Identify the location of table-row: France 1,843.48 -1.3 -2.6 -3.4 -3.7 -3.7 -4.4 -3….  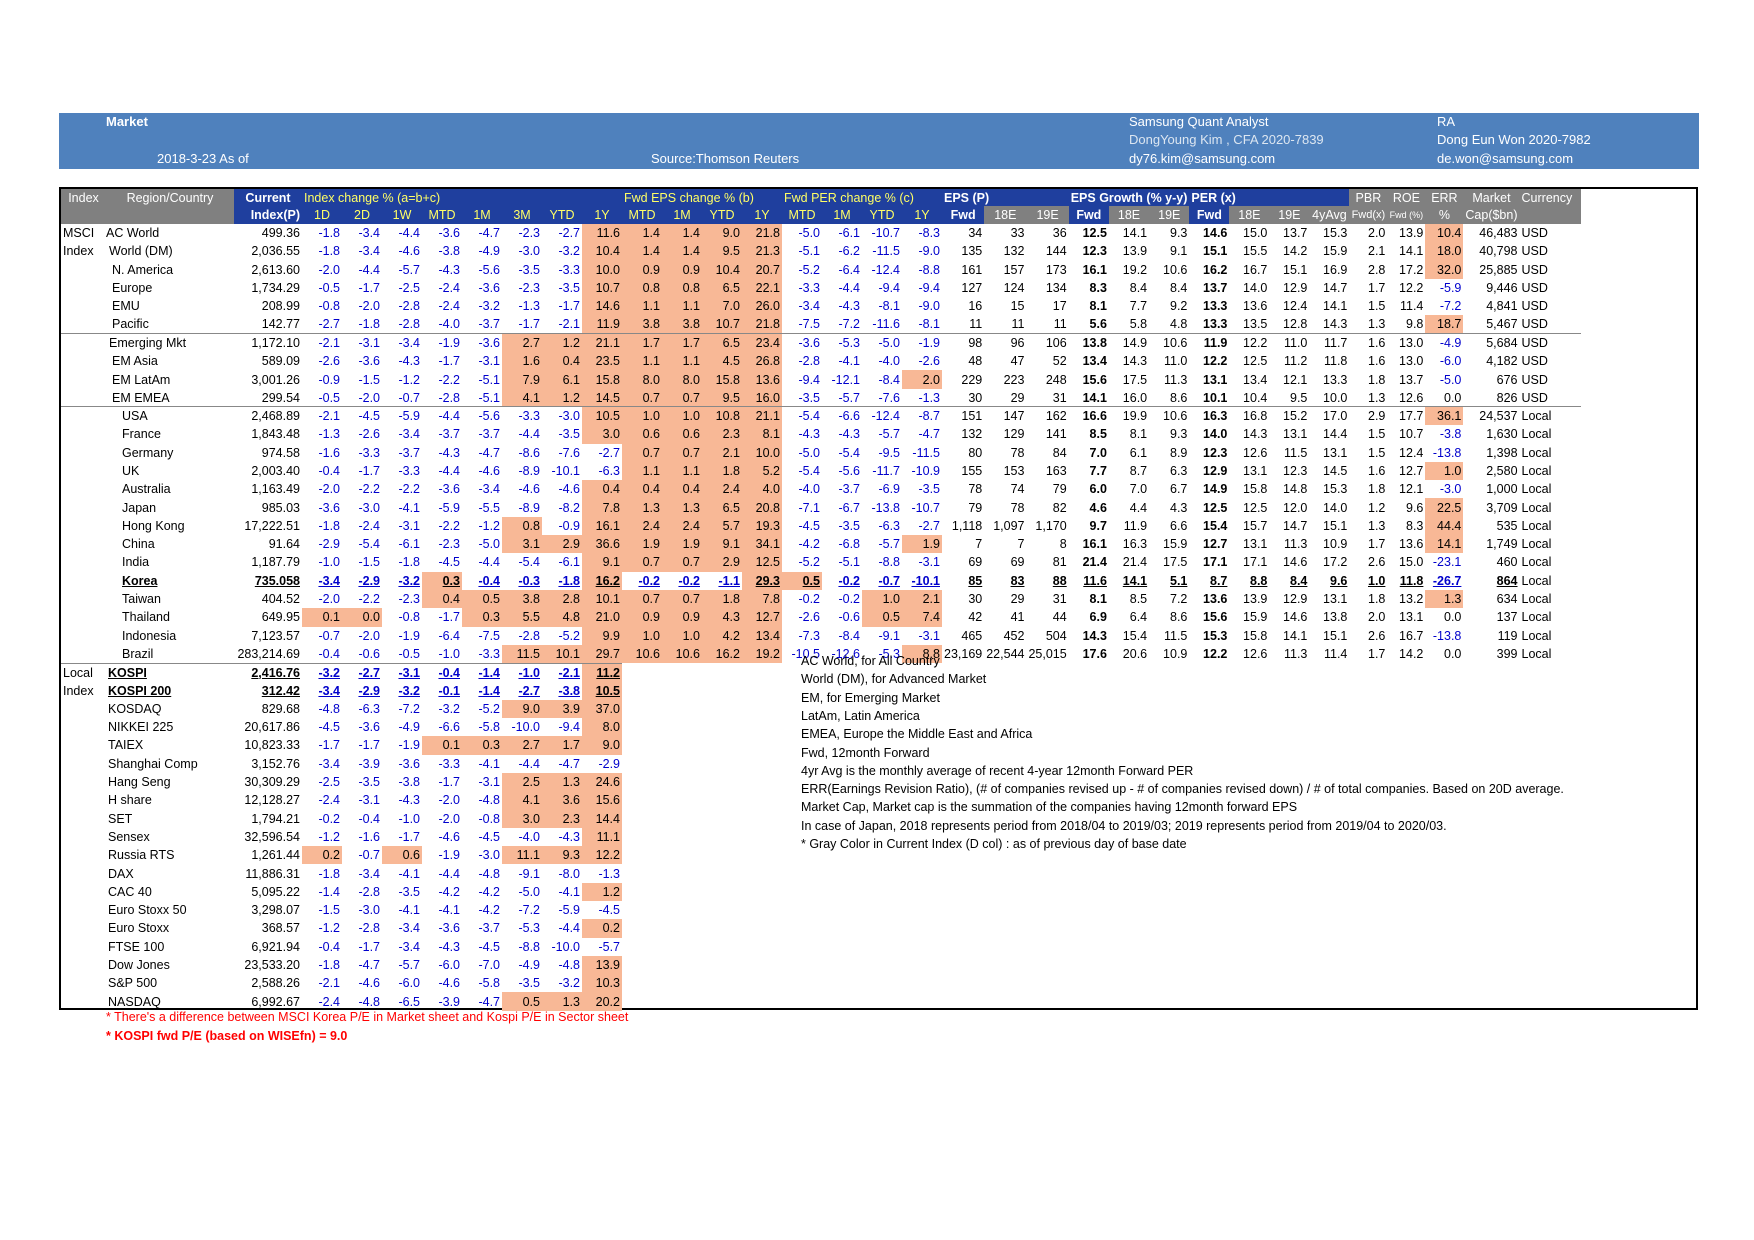
(821, 434).